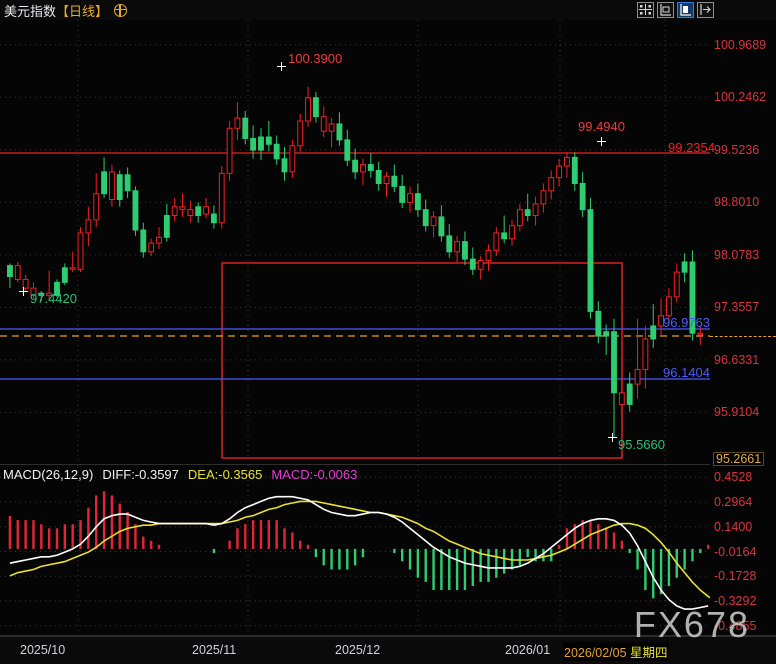 This screenshot has height=664, width=776. I want to click on price-axis-label: 99.5236, so click(737, 149).